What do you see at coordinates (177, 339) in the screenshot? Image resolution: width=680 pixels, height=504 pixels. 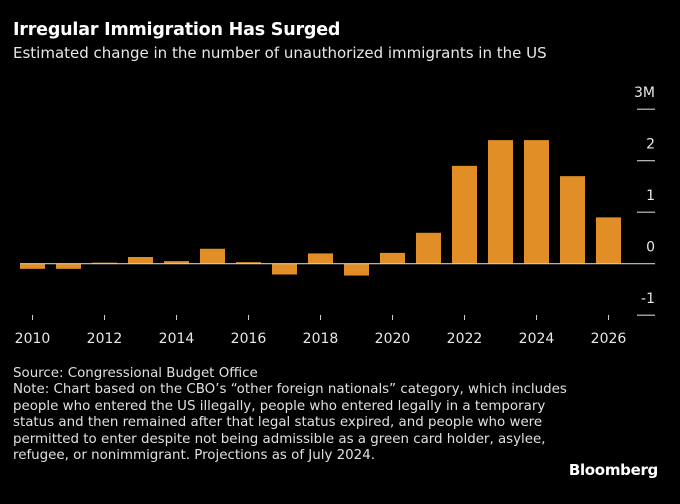 I see `x-tick-label: 2014` at bounding box center [177, 339].